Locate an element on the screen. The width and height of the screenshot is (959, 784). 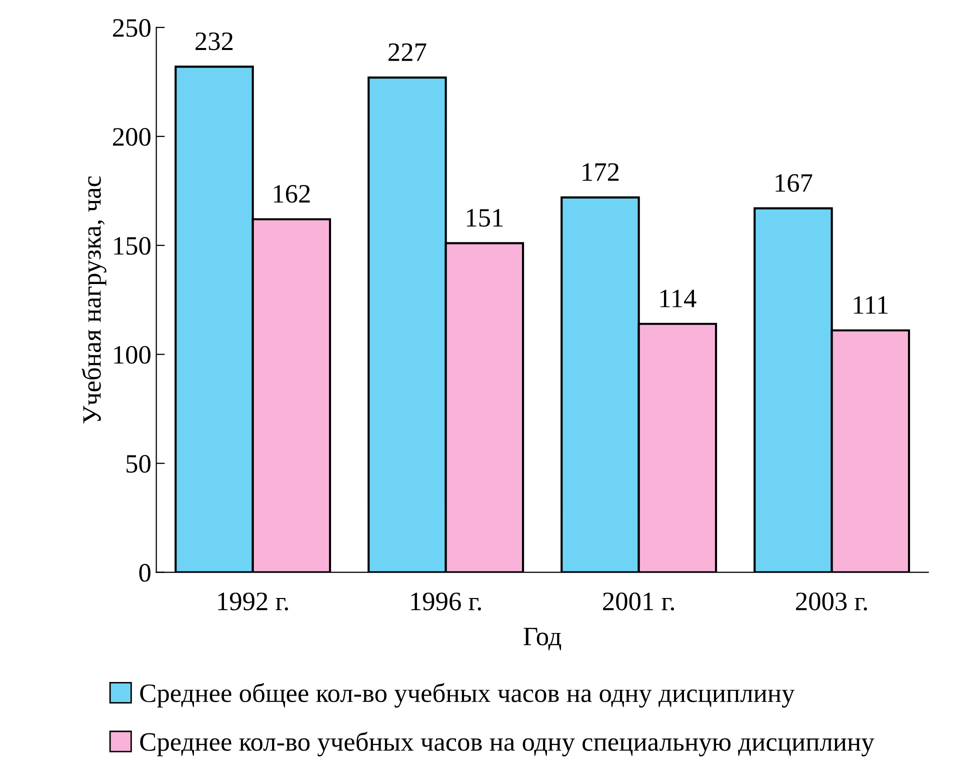
x-tick-label: 1992 г. is located at coordinates (253, 601).